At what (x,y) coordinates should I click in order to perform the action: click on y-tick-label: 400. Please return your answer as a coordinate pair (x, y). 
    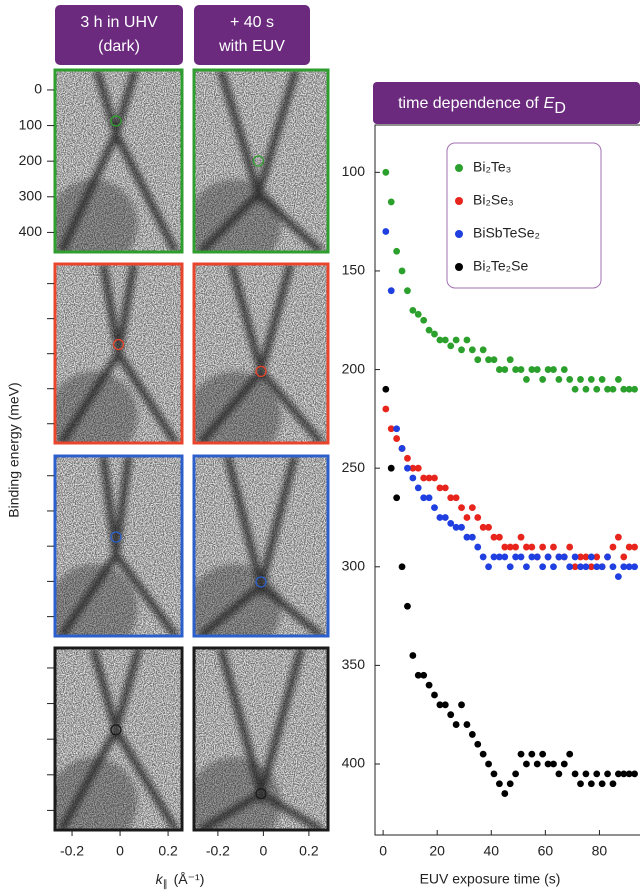
    Looking at the image, I should click on (31, 231).